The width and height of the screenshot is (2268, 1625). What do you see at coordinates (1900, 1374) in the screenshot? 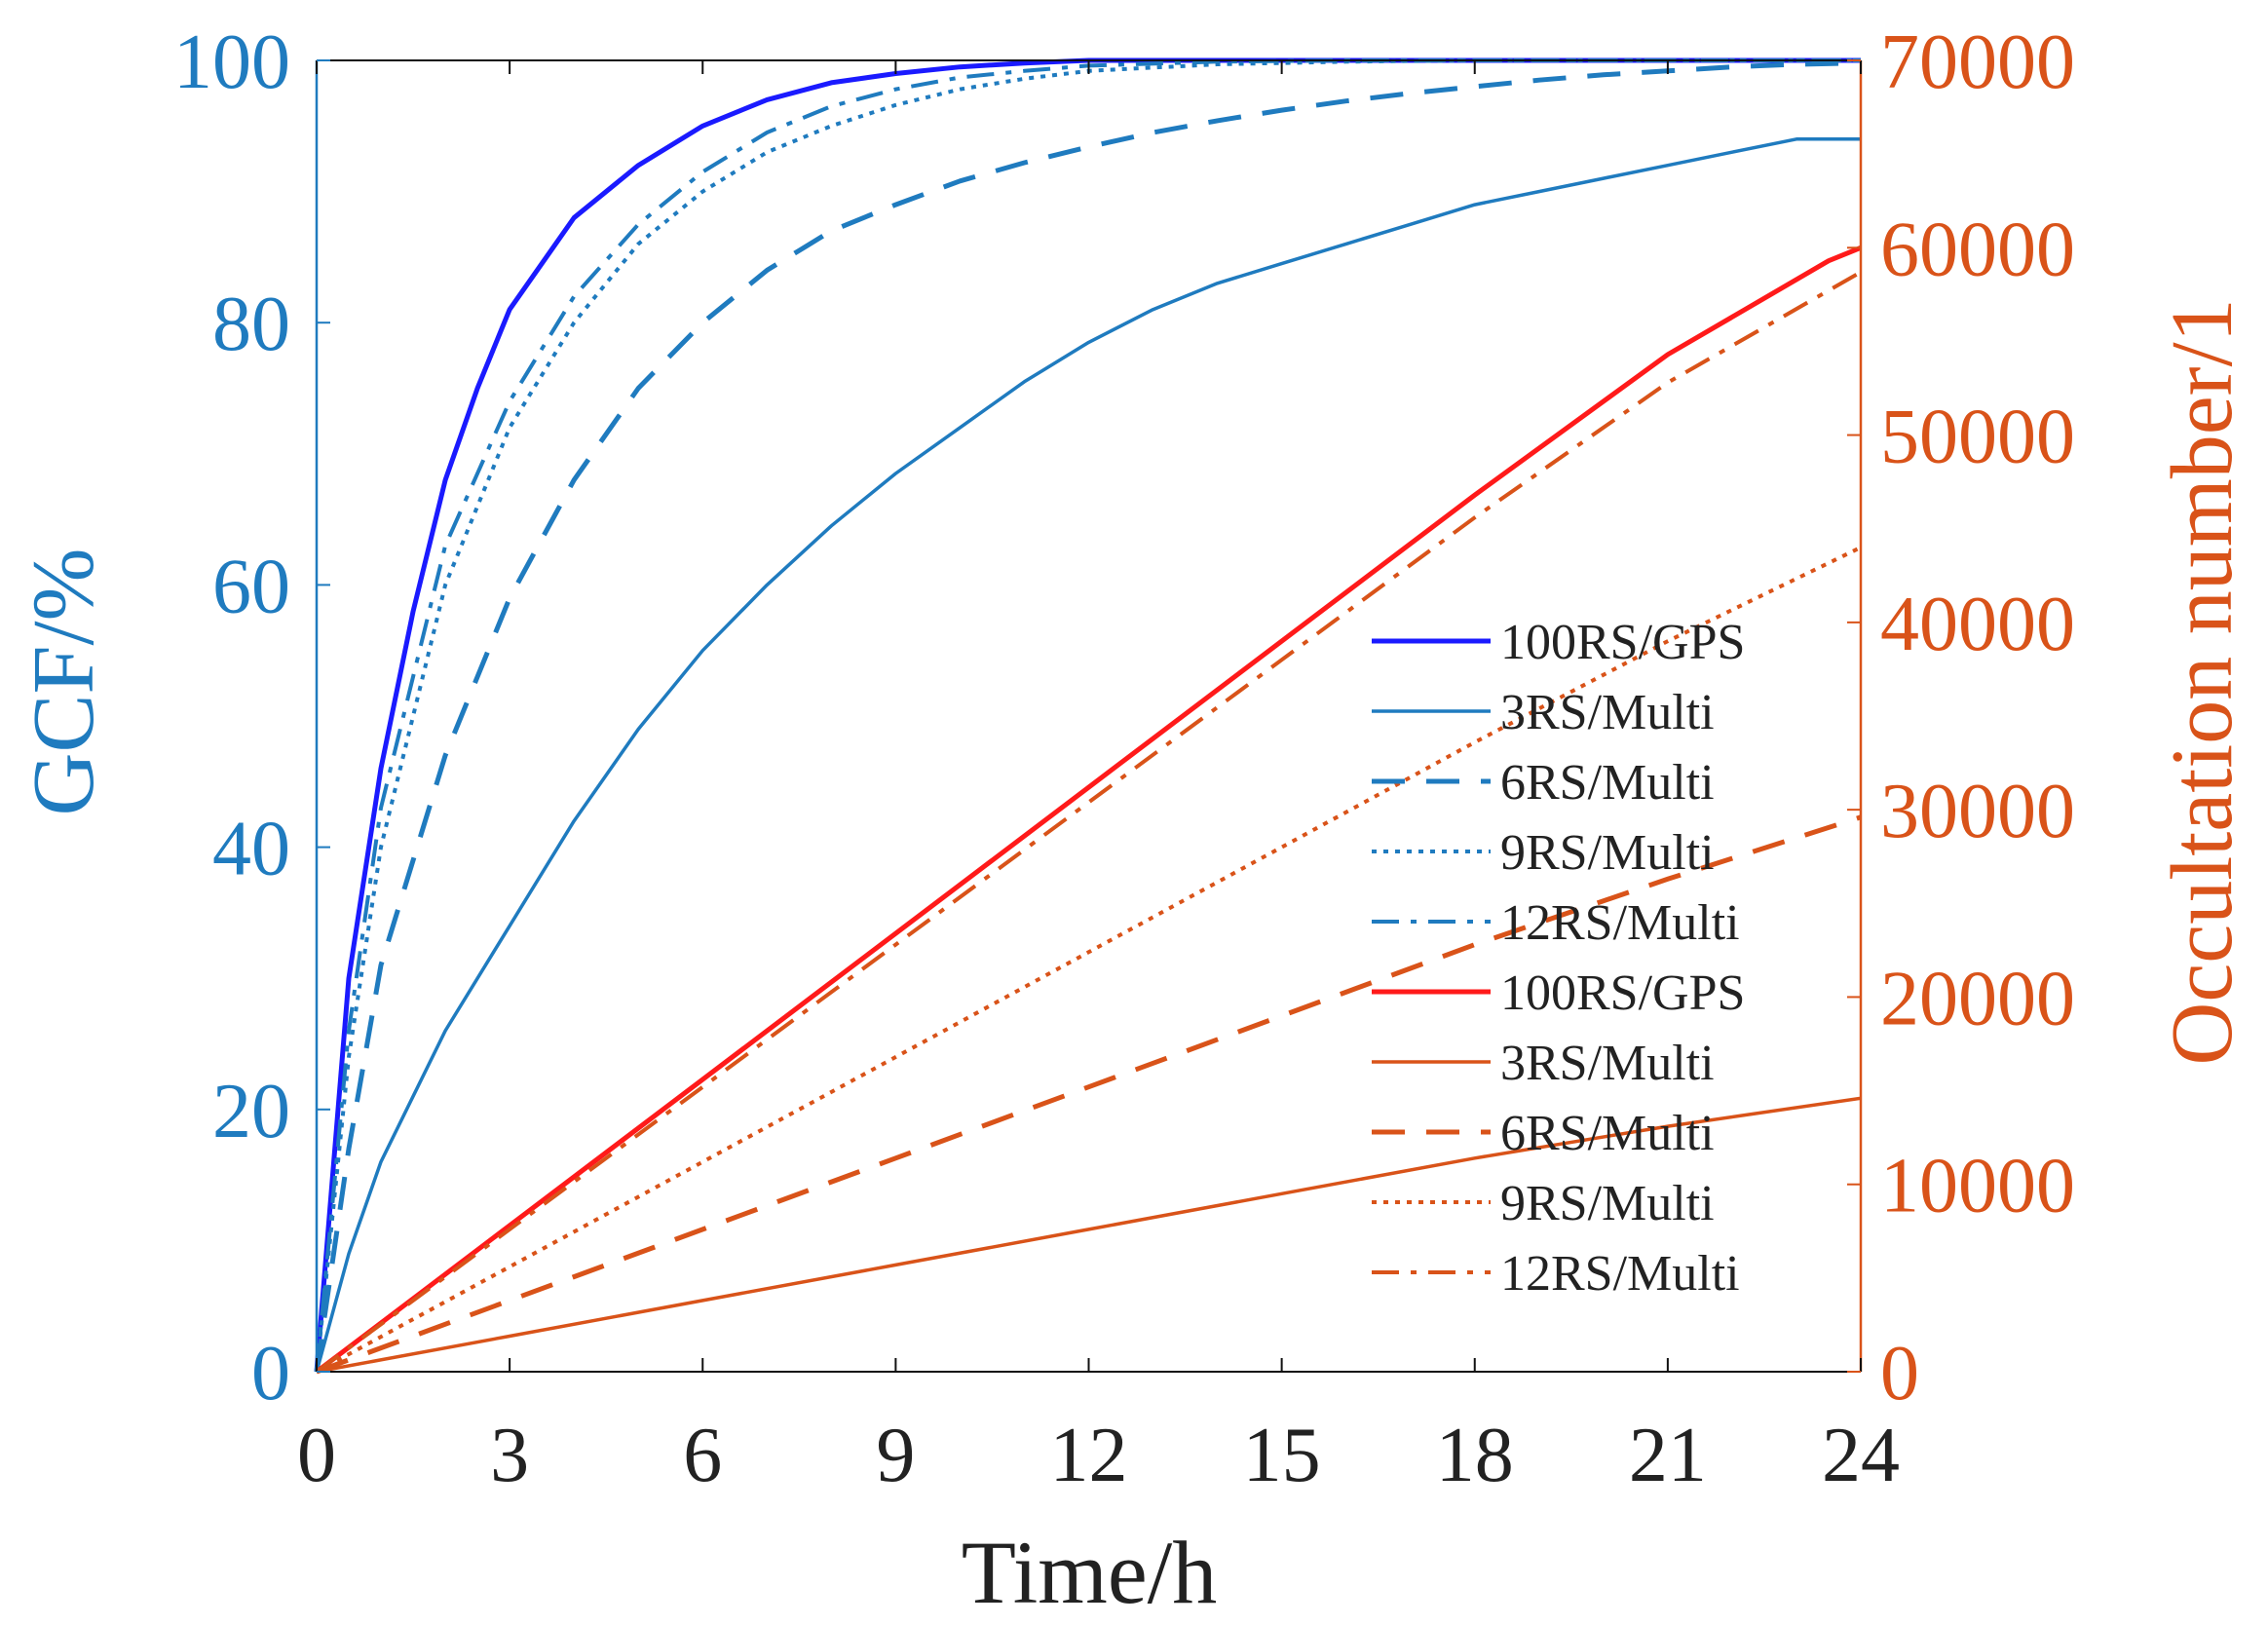
I see `y-tick-label-right: 0` at bounding box center [1900, 1374].